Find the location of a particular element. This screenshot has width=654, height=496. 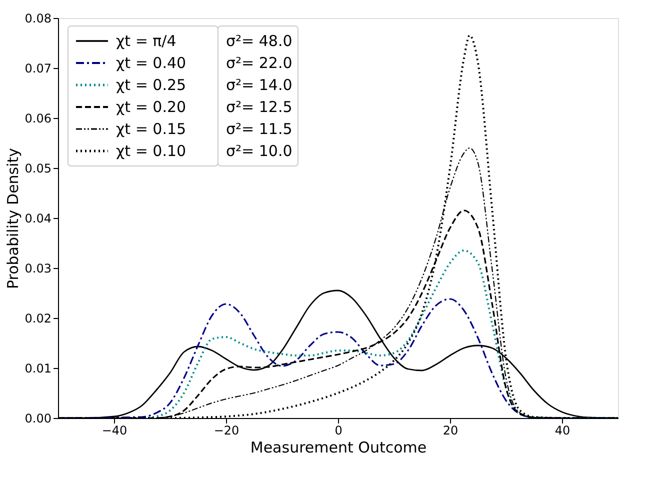

legend-label: χt = π/4 is located at coordinates (146, 41).